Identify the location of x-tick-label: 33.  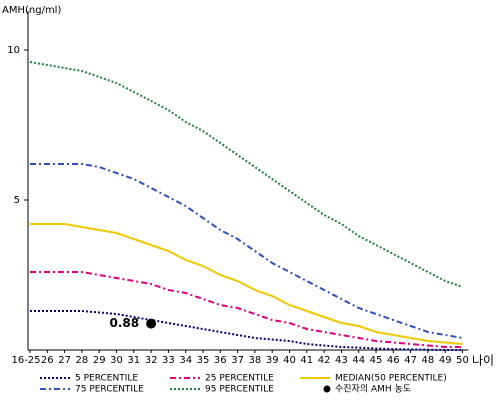
(168, 360).